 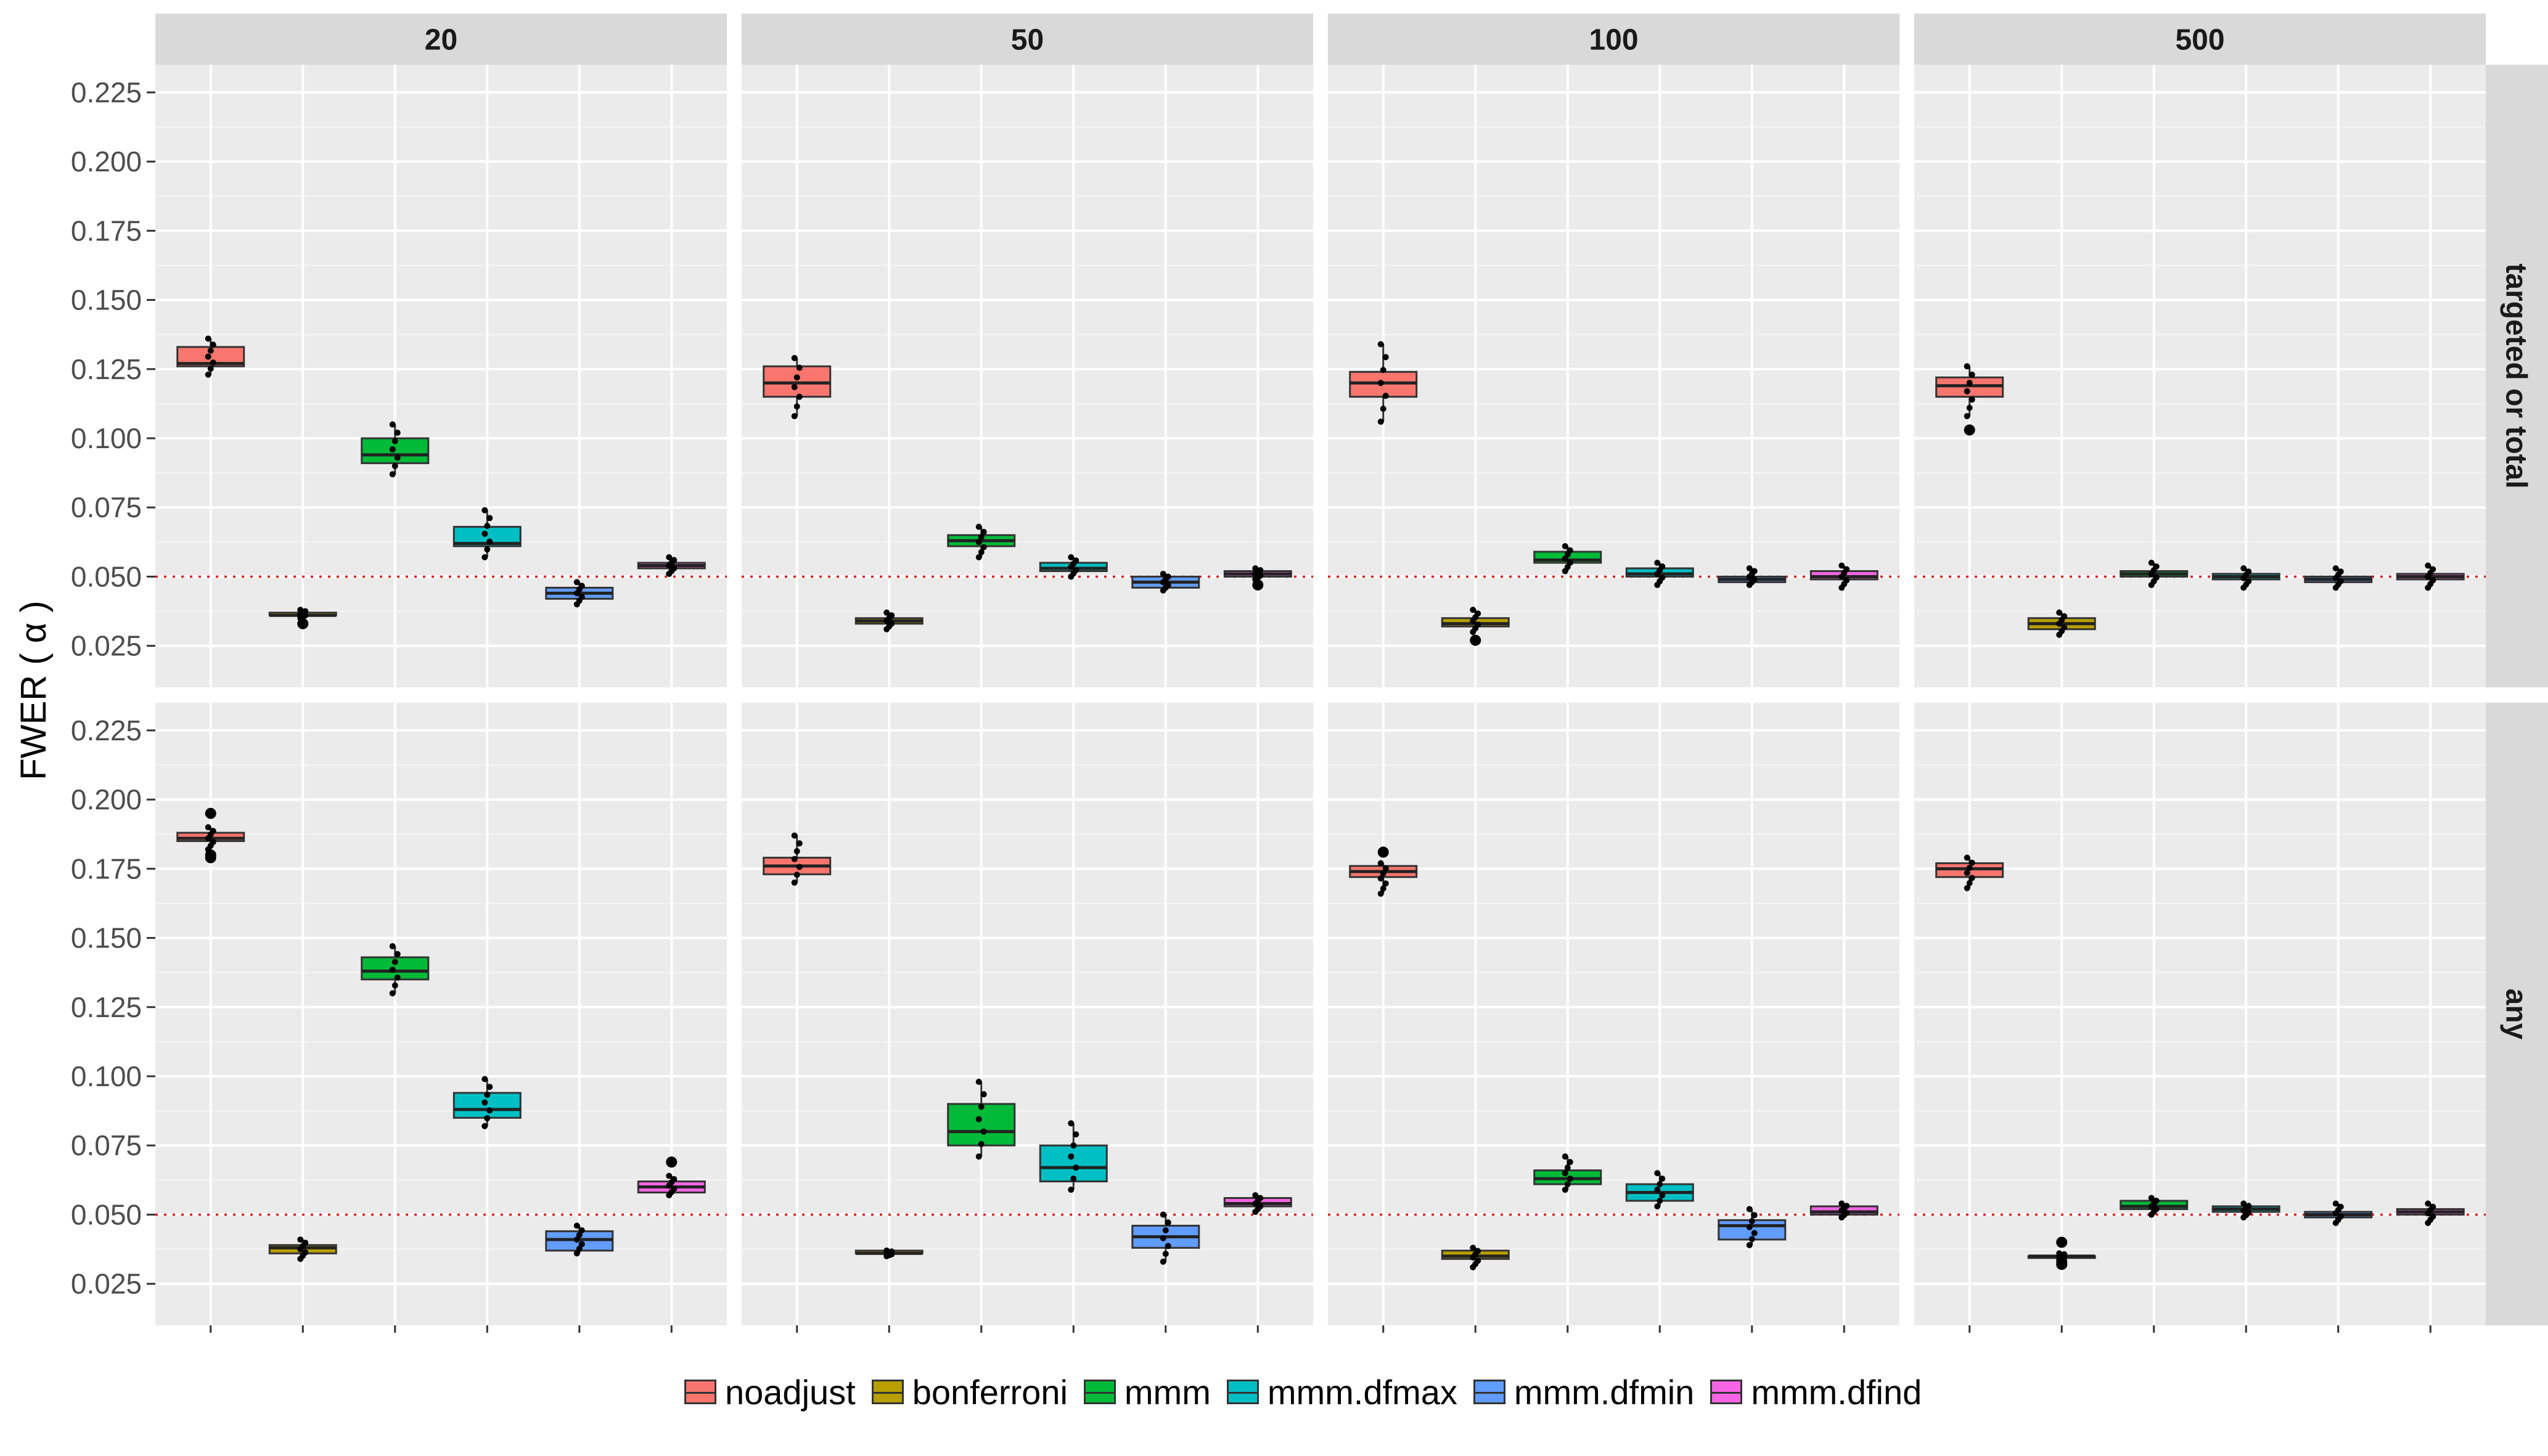 I want to click on column-strip-100: 100, so click(x=1613, y=39).